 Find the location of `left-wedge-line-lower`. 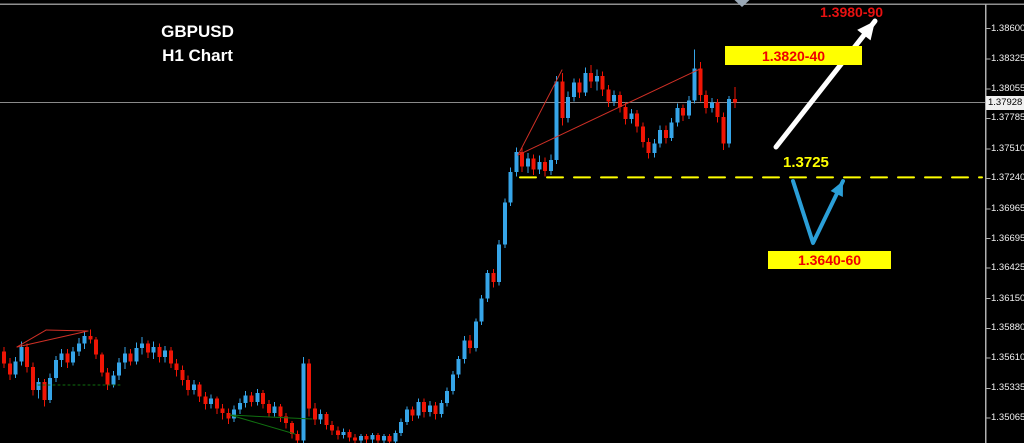

left-wedge-line-lower is located at coordinates (52, 339).